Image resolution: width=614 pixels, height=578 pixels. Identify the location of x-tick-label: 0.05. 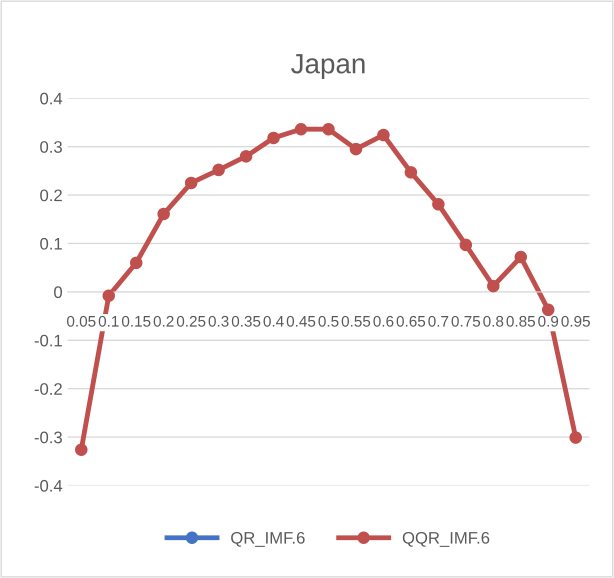
(81, 321).